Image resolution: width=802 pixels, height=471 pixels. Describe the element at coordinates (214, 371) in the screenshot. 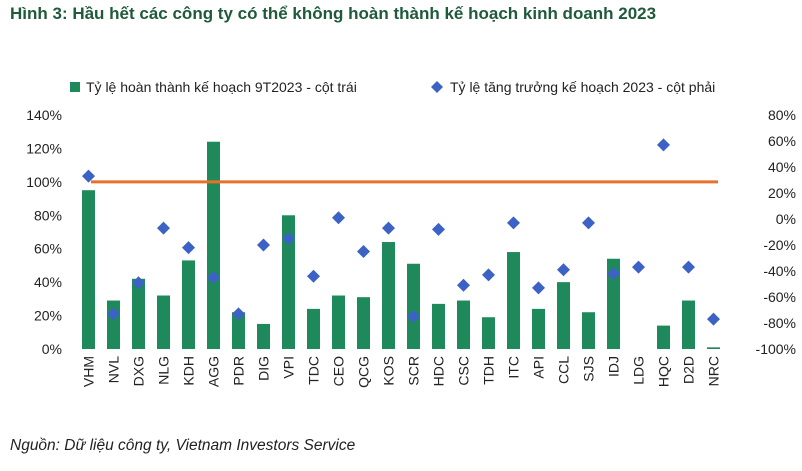

I see `category-label: AGG` at that location.